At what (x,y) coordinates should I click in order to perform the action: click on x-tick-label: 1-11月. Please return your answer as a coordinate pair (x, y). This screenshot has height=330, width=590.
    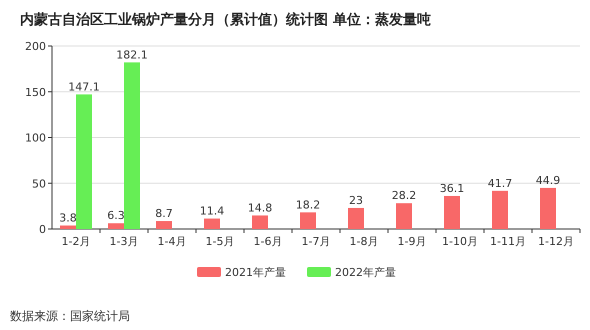
    Looking at the image, I should click on (508, 241).